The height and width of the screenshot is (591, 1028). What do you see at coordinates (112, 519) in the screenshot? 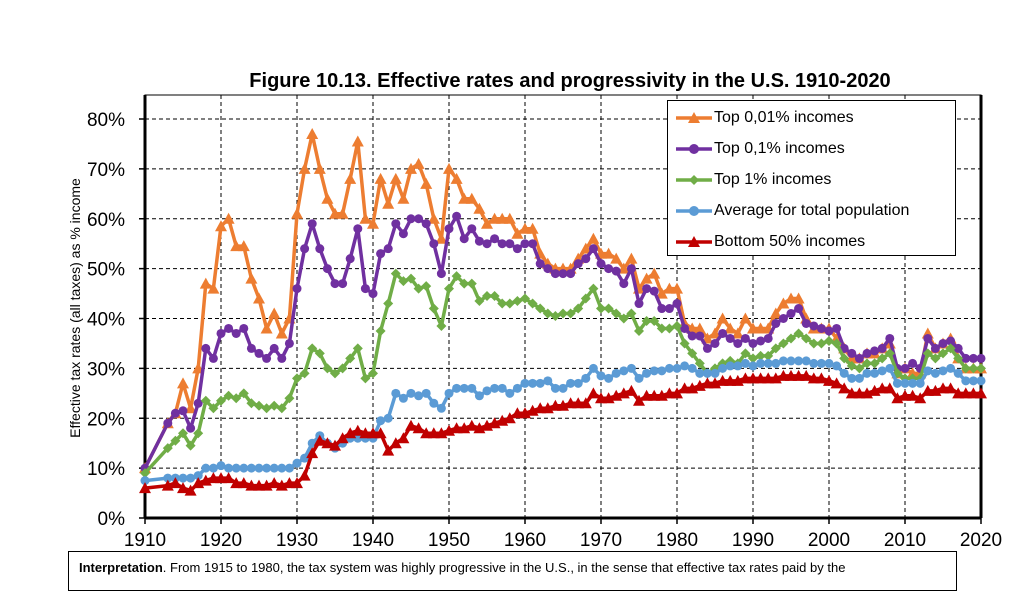
I see `y-tick-label: 0%` at bounding box center [112, 519].